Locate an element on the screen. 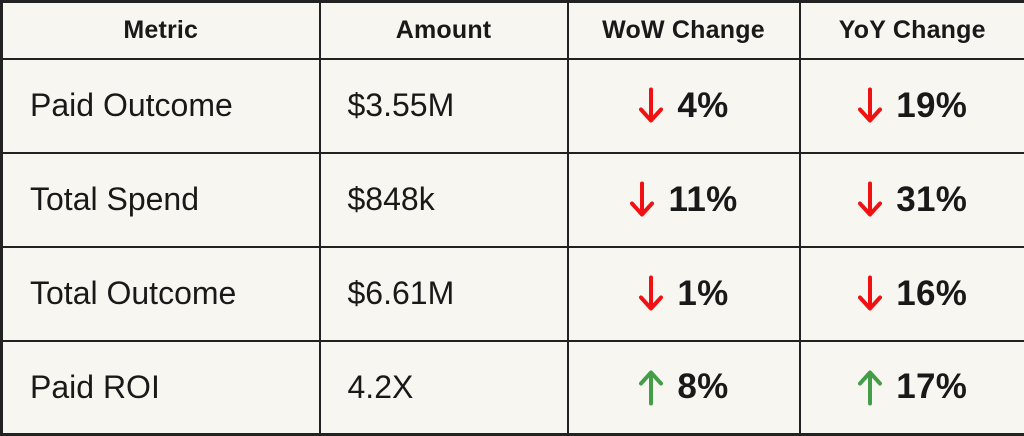 The width and height of the screenshot is (1024, 436). change-value: 8% is located at coordinates (703, 387).